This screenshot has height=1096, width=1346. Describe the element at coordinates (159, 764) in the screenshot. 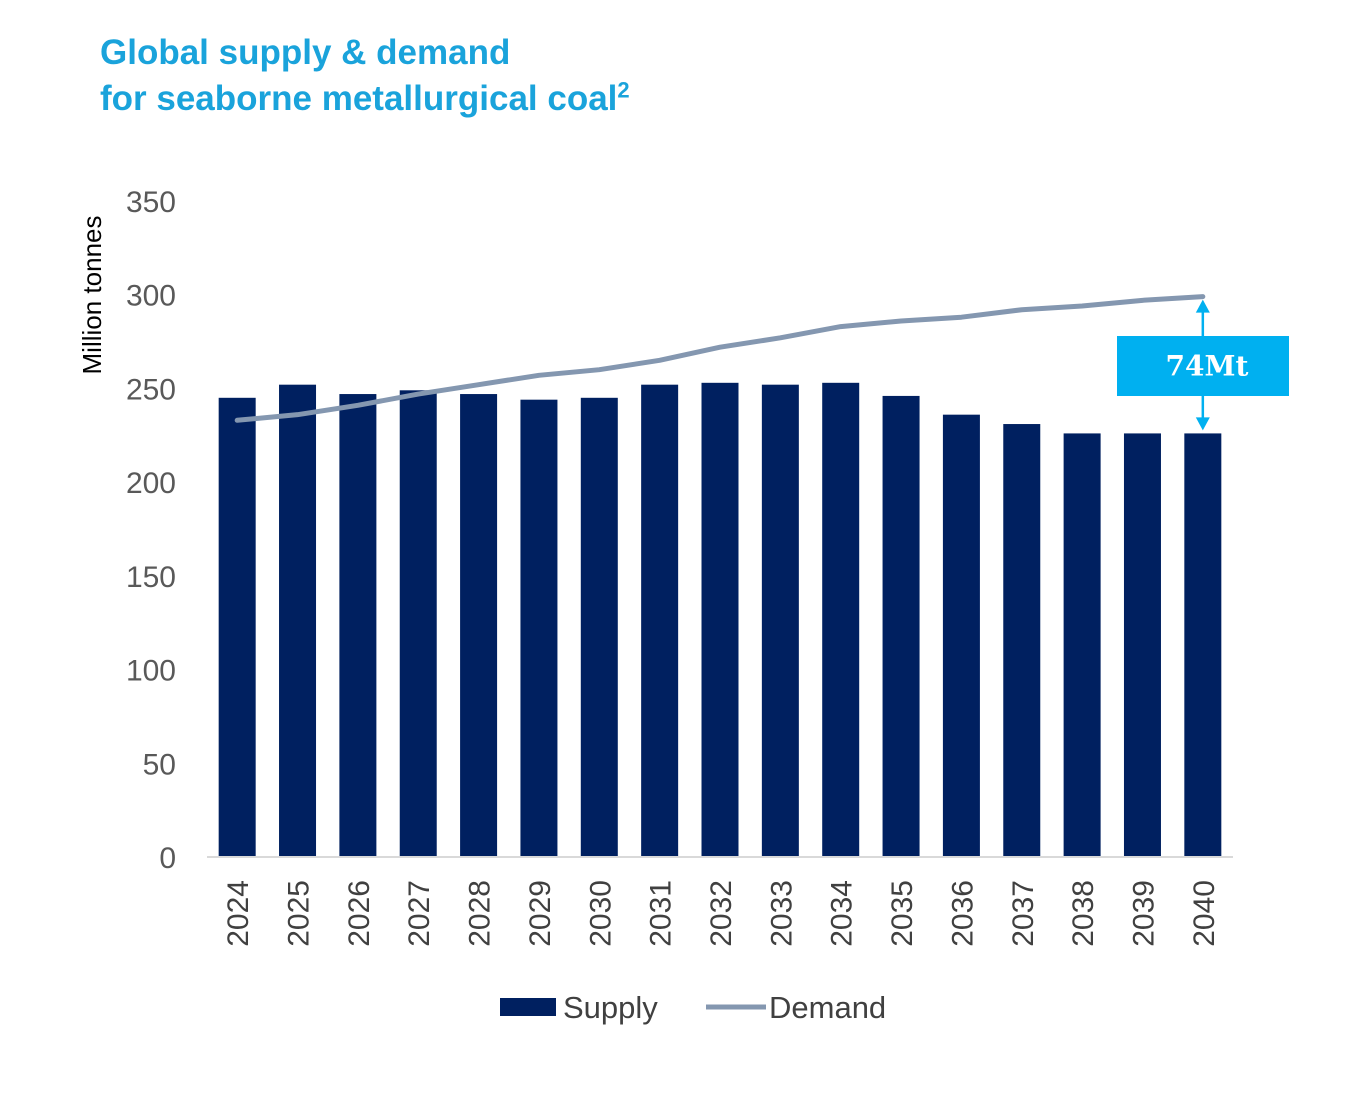

I see `y-tick-label: 50` at that location.